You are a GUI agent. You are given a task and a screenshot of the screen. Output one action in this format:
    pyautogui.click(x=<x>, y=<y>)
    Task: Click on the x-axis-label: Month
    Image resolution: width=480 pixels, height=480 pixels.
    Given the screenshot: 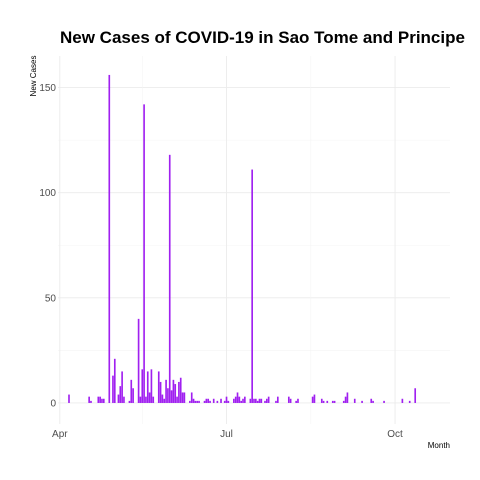 What is the action you would take?
    pyautogui.click(x=439, y=445)
    